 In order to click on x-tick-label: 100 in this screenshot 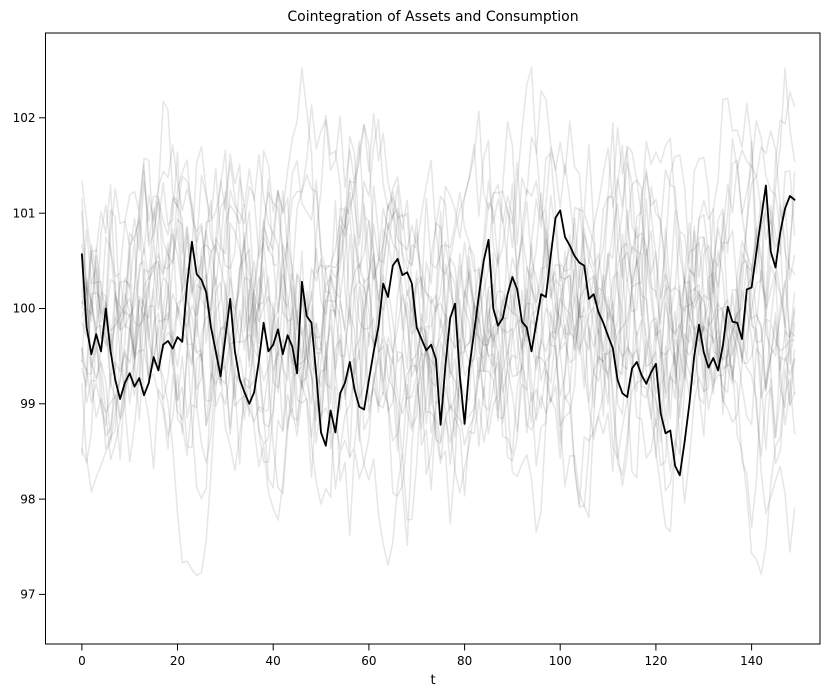, I will do `click(560, 661)`.